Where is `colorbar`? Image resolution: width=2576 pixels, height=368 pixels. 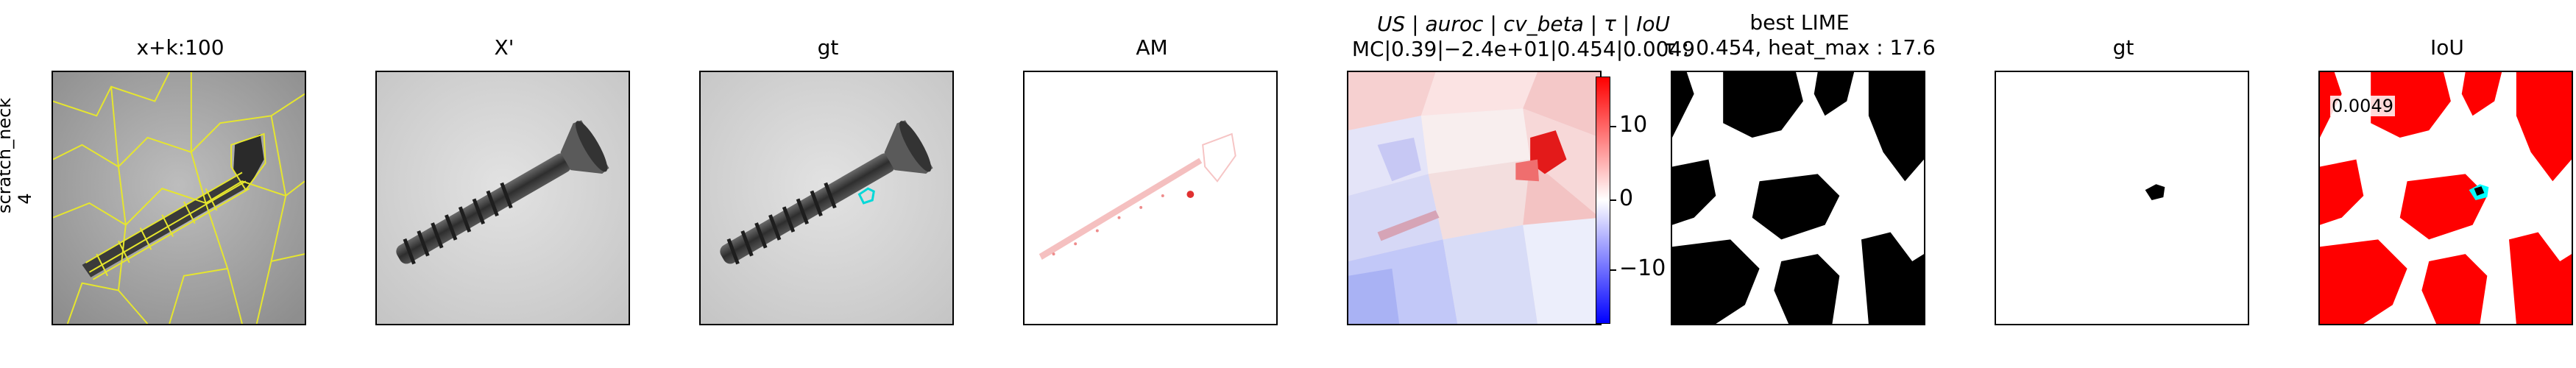
colorbar is located at coordinates (1603, 200).